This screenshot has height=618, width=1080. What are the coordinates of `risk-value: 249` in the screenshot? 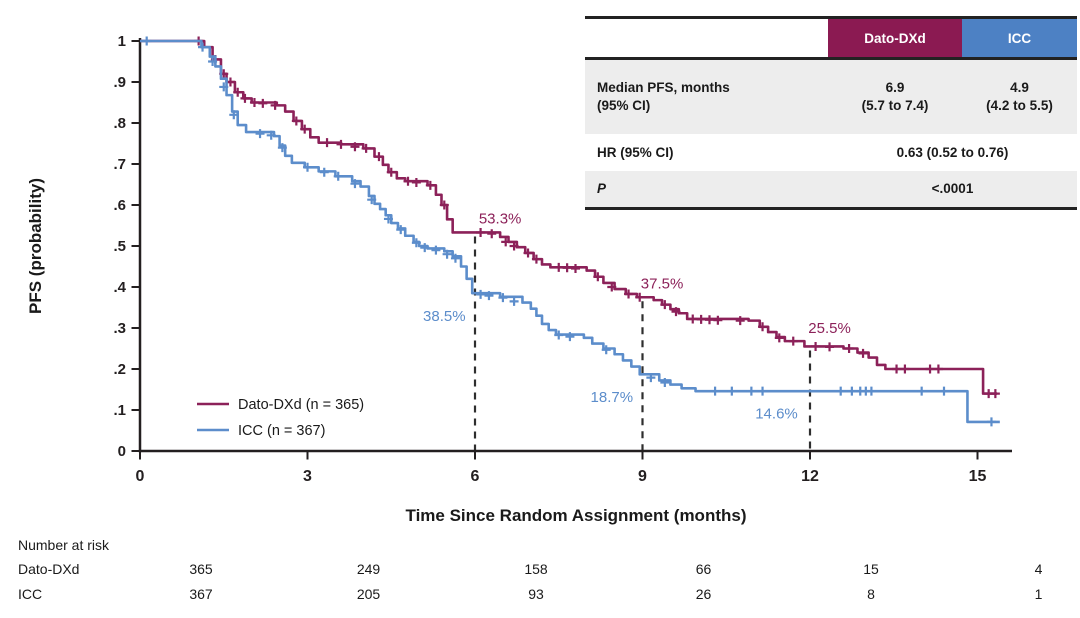 It's located at (368, 569).